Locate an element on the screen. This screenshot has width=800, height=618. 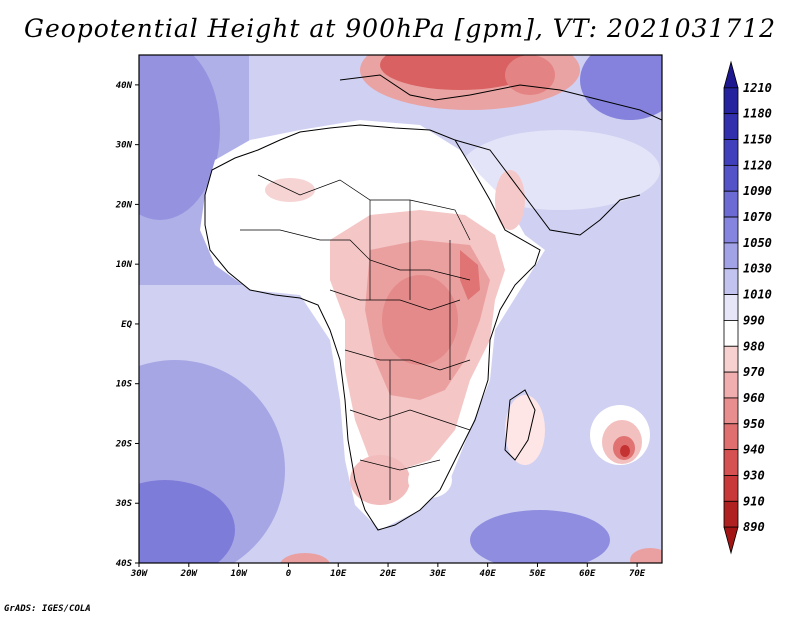
colorbar-label: 1090 is located at coordinates (757, 191).